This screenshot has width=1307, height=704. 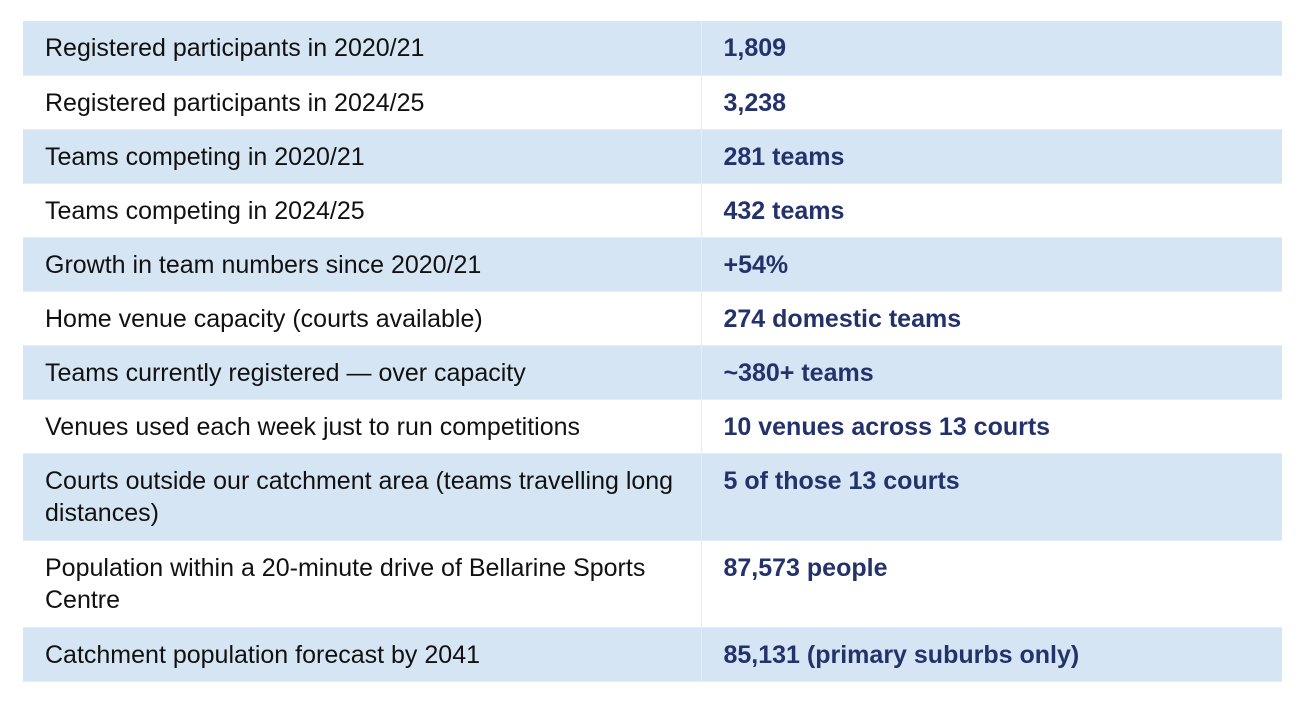 I want to click on table-row: Registered participants in 2024/25 3,238, so click(x=652, y=102).